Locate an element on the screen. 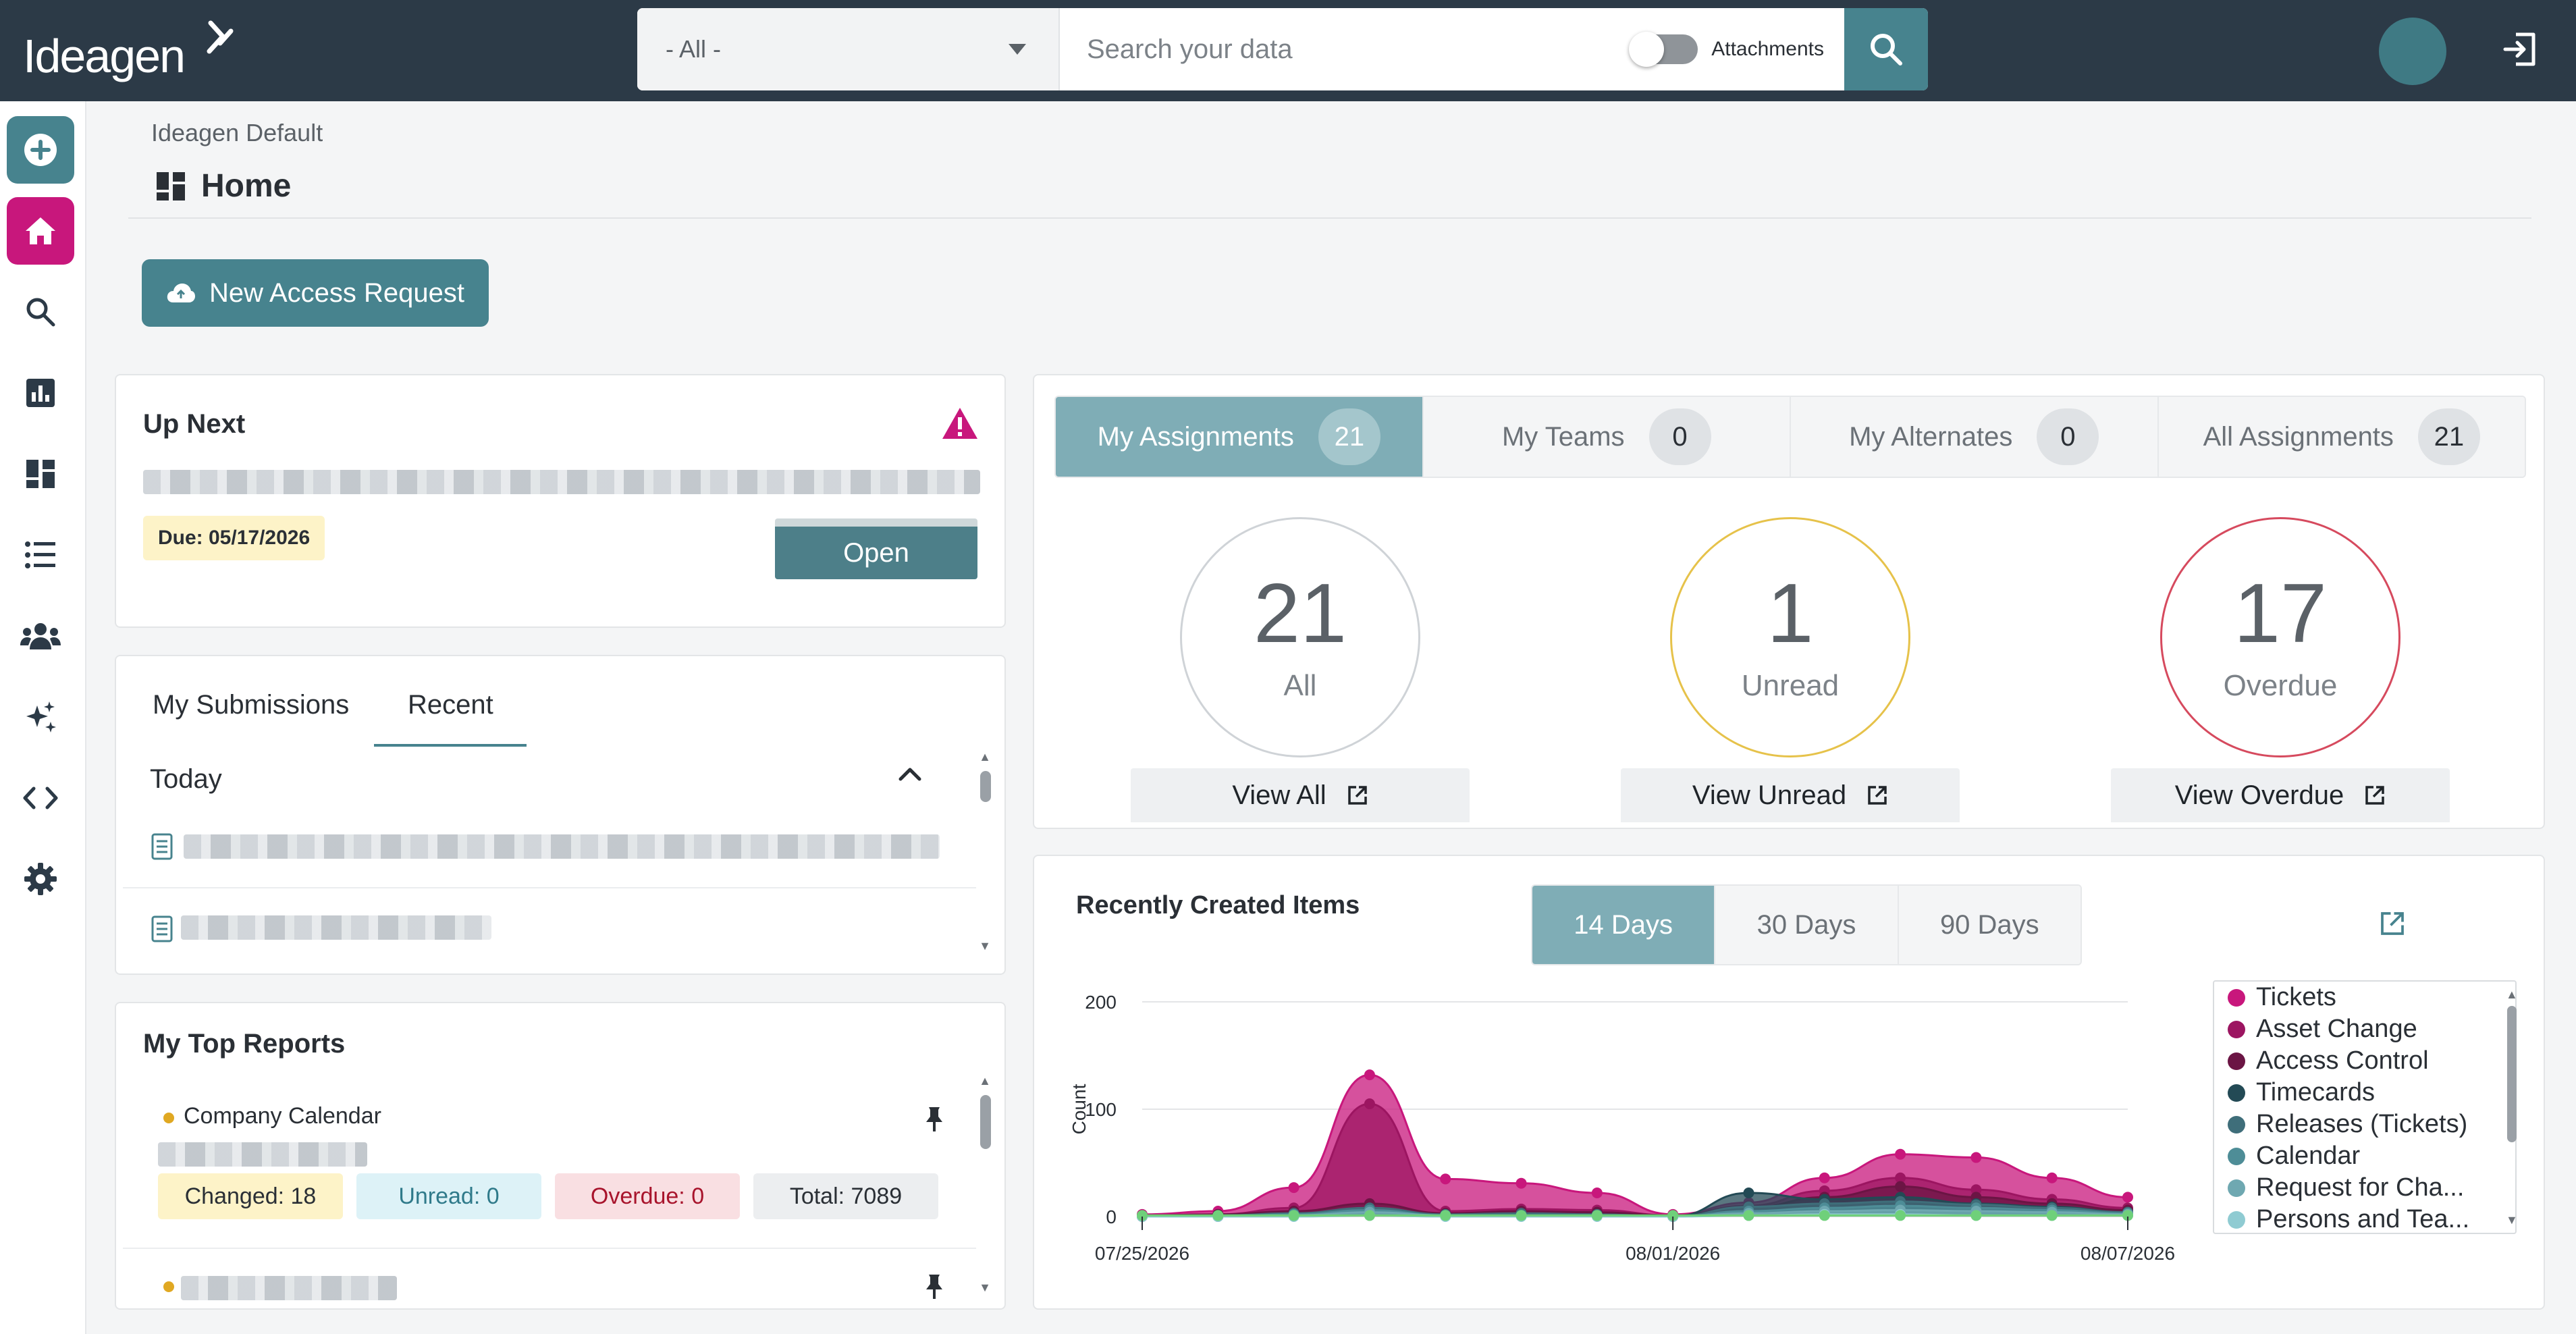 Image resolution: width=2576 pixels, height=1334 pixels. view-overdue-button: View Overdue is located at coordinates (2280, 795).